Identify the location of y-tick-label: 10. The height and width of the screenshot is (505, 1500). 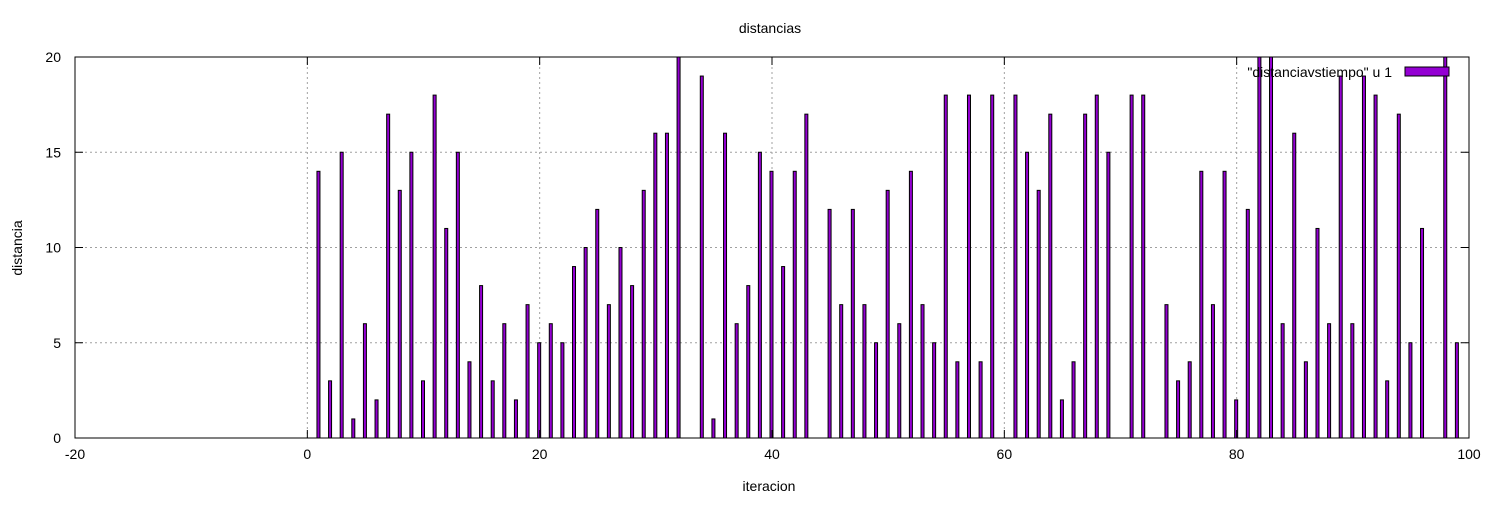
(53, 248).